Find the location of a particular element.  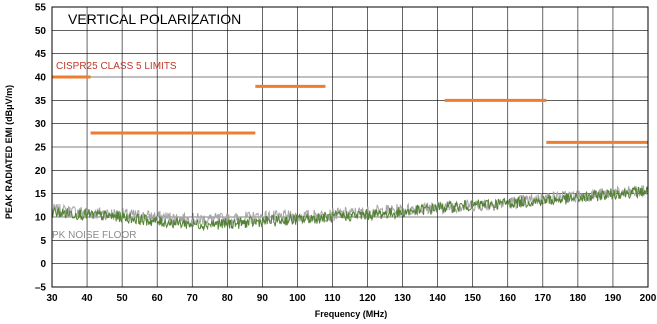

x-tick-label: 90 is located at coordinates (263, 298).